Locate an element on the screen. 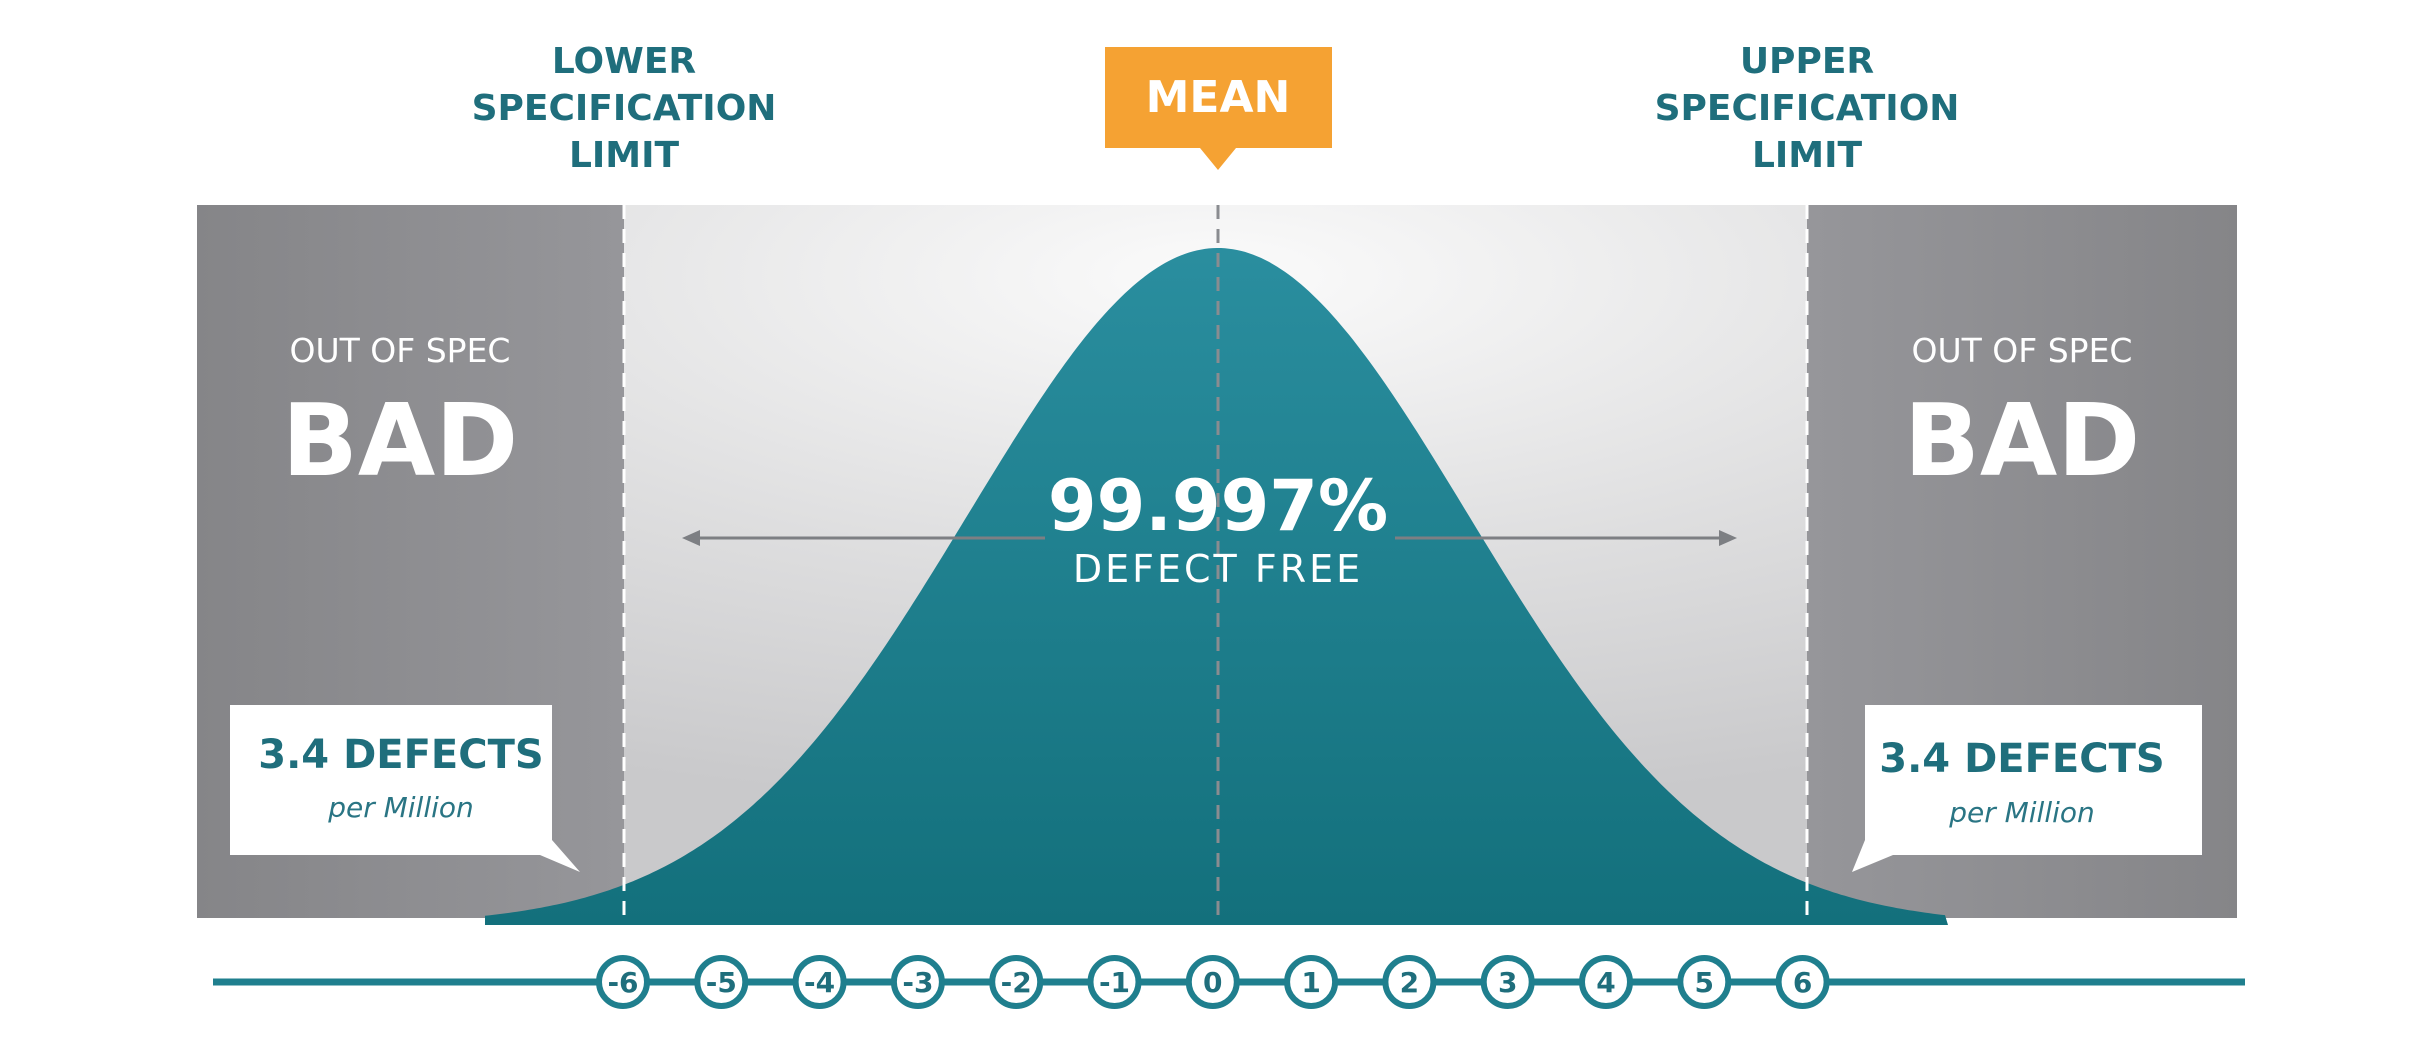 The height and width of the screenshot is (1053, 2432). upper-spec-limit-label: UPPER SPECIFICATION LIMIT is located at coordinates (1807, 108).